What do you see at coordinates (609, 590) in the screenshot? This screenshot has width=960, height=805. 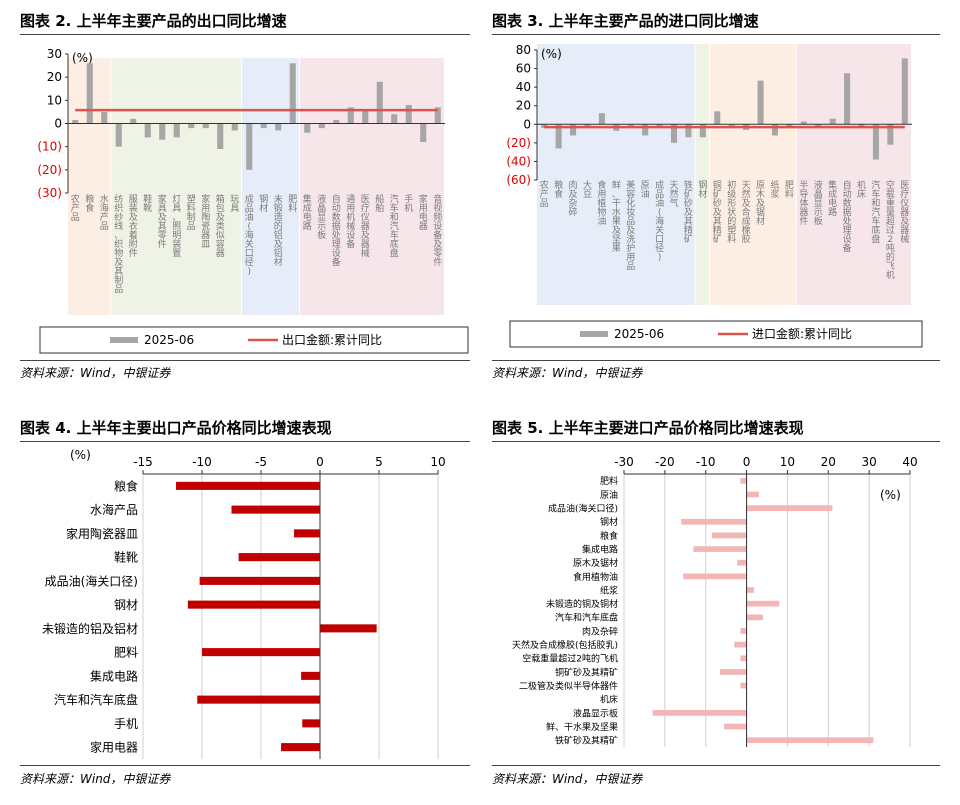 I see `c5-category-label: 纸浆` at bounding box center [609, 590].